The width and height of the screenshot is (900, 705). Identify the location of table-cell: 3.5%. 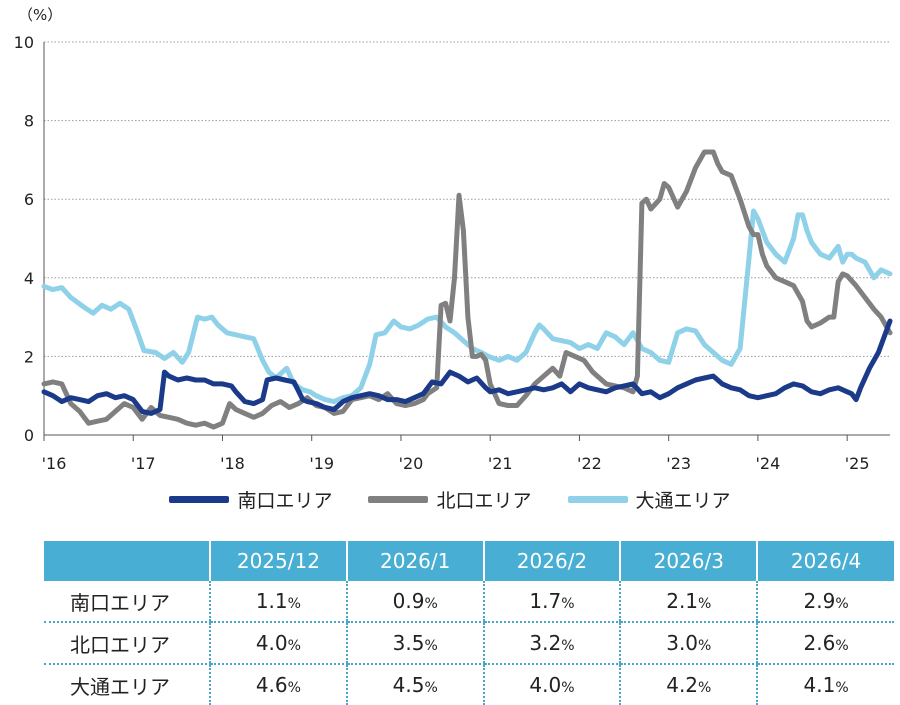
(414, 643).